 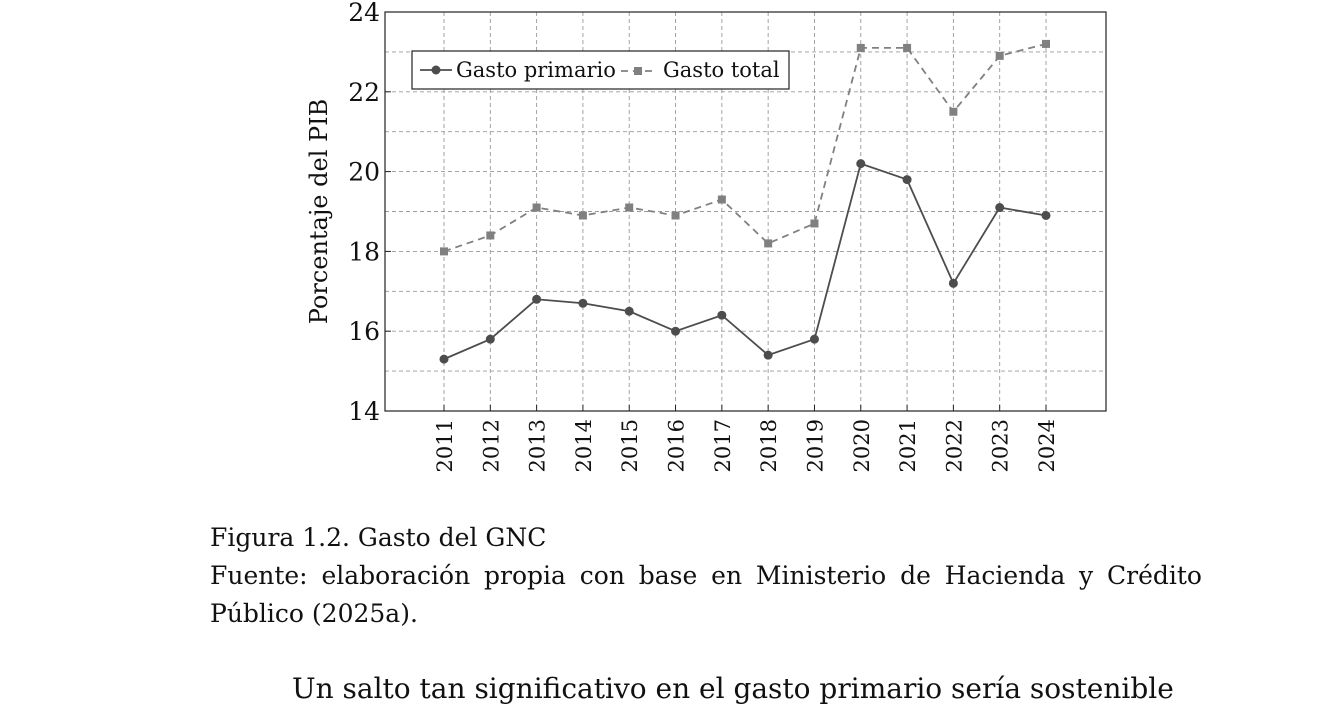 I want to click on y-tick-label: 14, so click(x=364, y=411).